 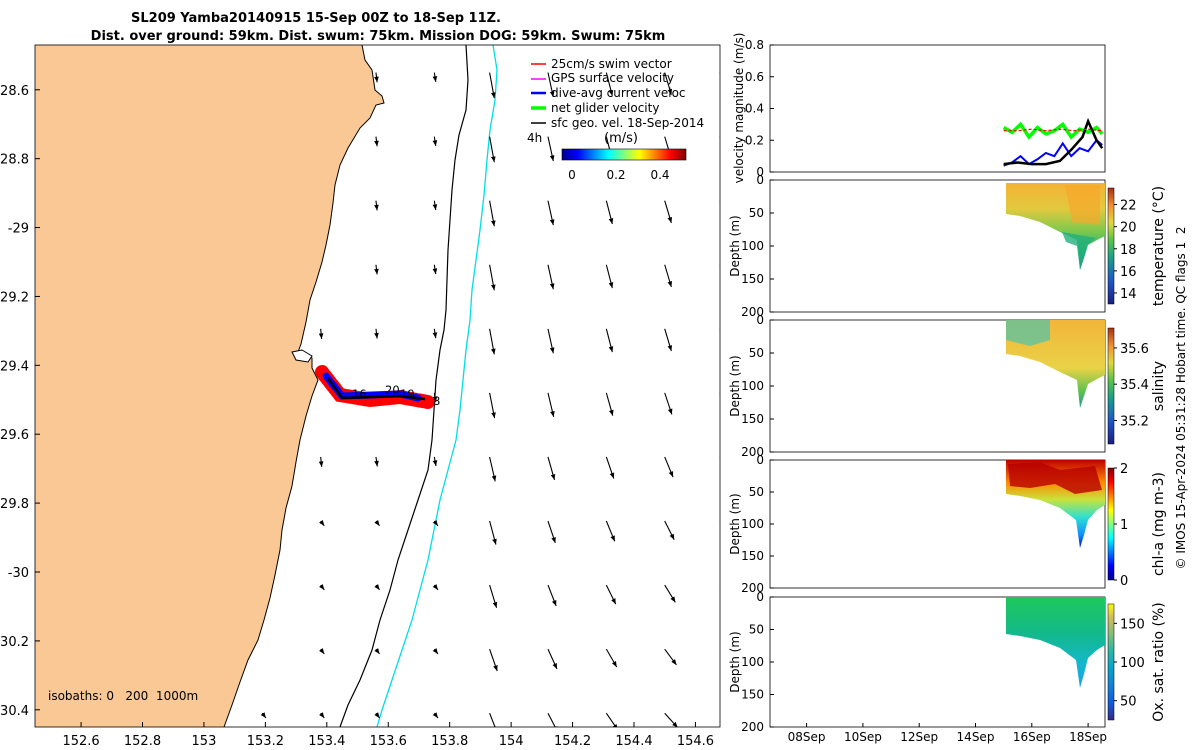 What do you see at coordinates (760, 172) in the screenshot?
I see `velocity-y-tick-label: 0` at bounding box center [760, 172].